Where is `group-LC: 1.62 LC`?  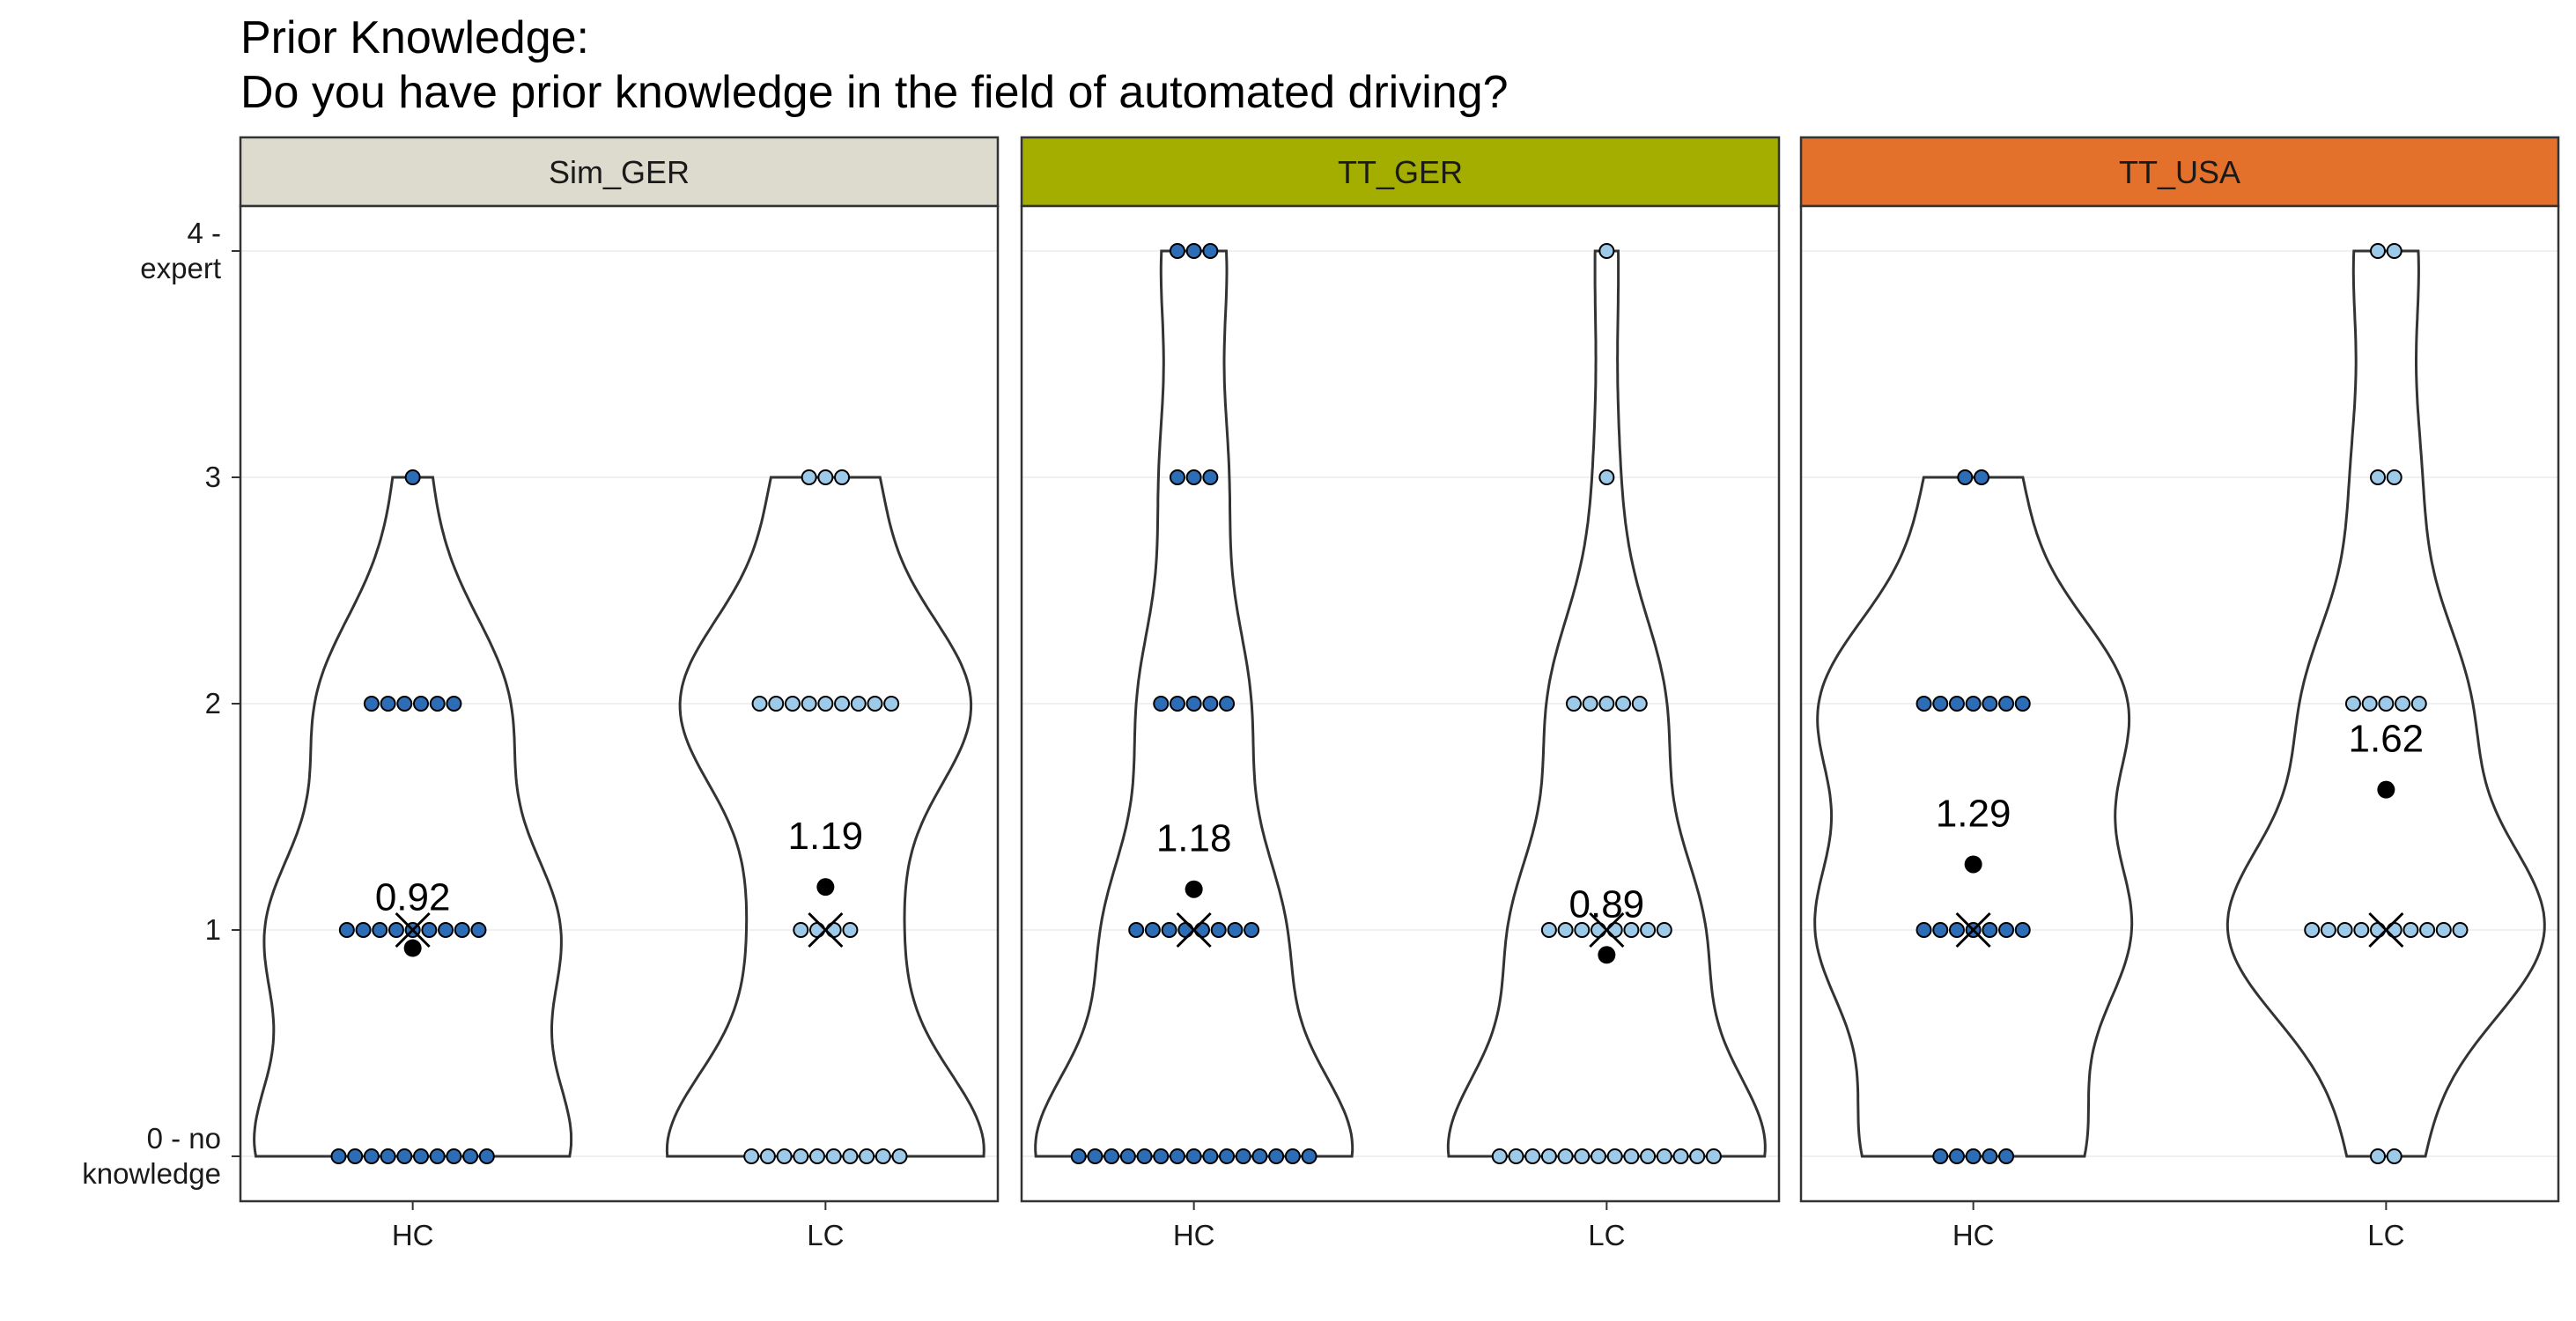 group-LC: 1.62 LC is located at coordinates (2385, 747).